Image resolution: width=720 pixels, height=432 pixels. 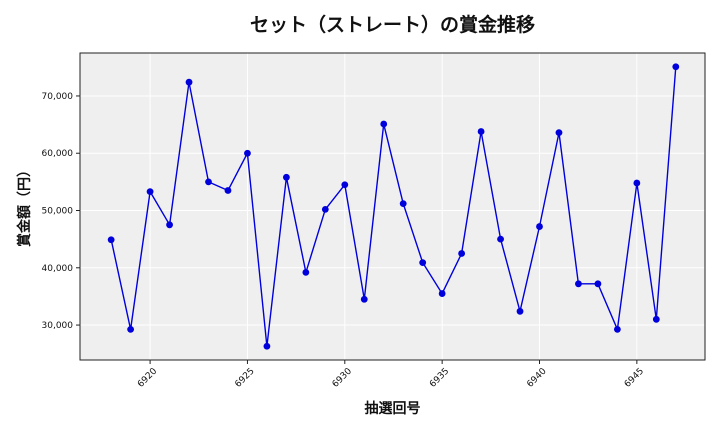 What do you see at coordinates (392, 409) in the screenshot?
I see `x-axis-label: 抽選回号` at bounding box center [392, 409].